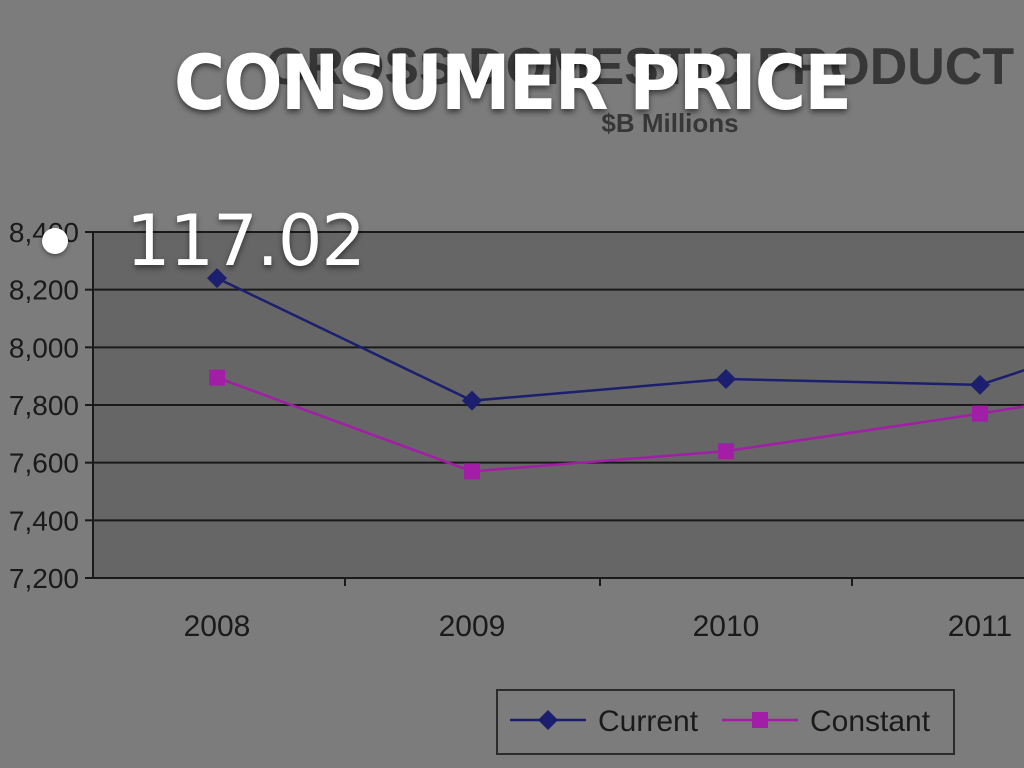 The image size is (1024, 768). What do you see at coordinates (44, 290) in the screenshot?
I see `y-tick-label: 8,200` at bounding box center [44, 290].